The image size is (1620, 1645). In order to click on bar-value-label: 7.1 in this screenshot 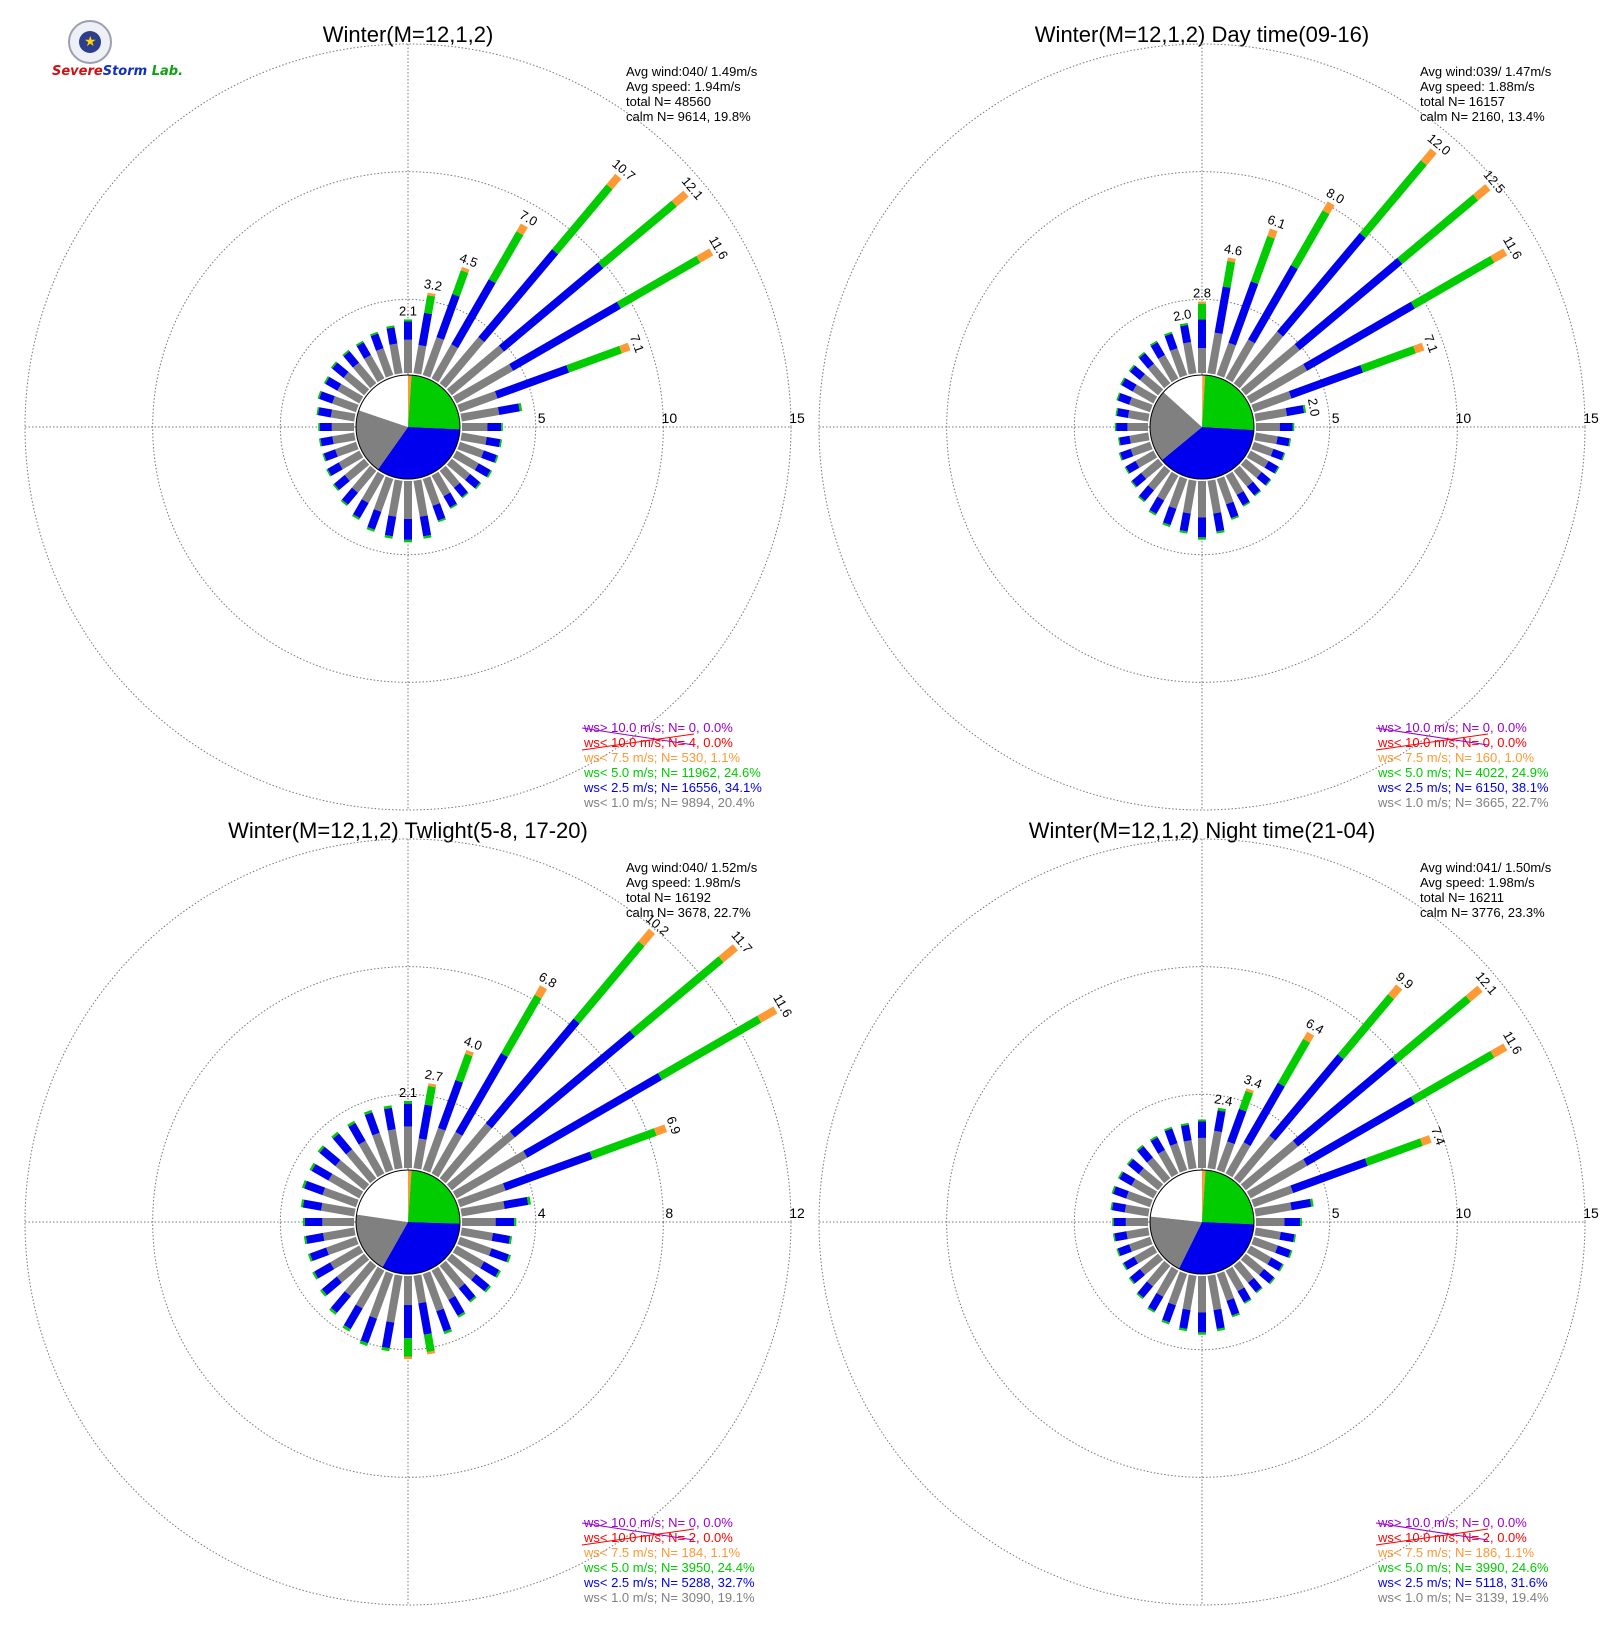, I will do `click(1431, 344)`.